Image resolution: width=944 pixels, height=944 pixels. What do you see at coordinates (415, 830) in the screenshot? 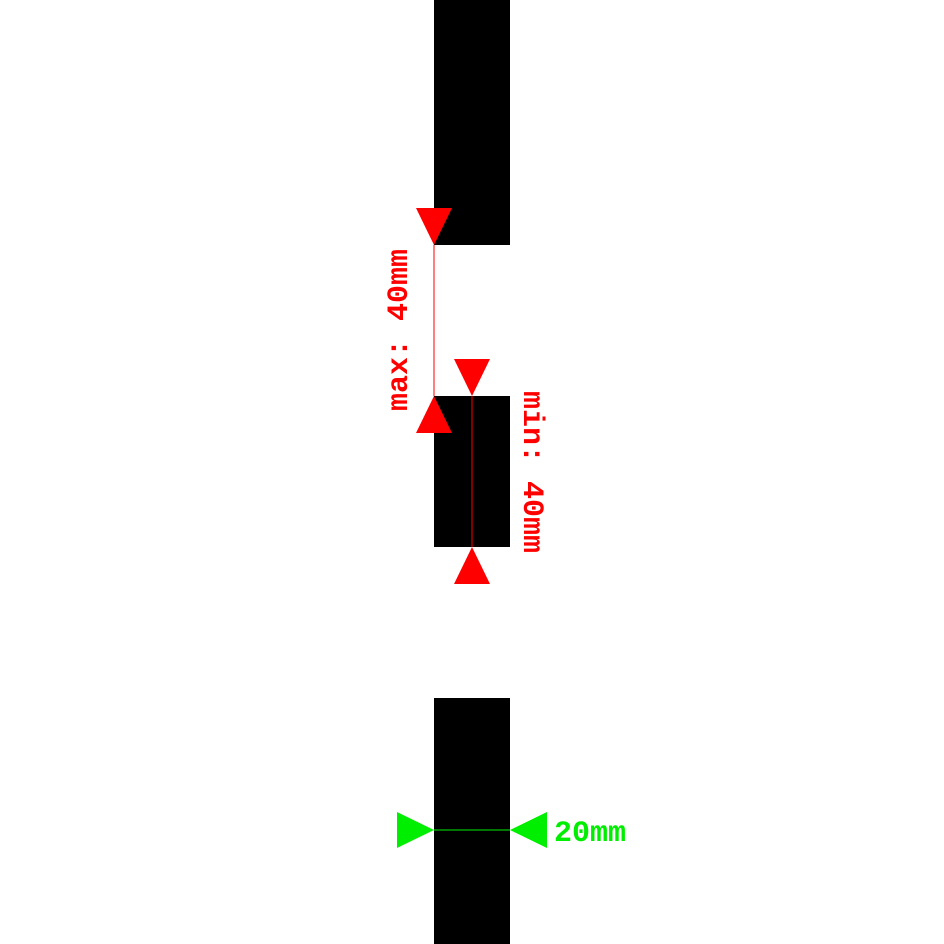
I see `width-arrow-right-icon` at bounding box center [415, 830].